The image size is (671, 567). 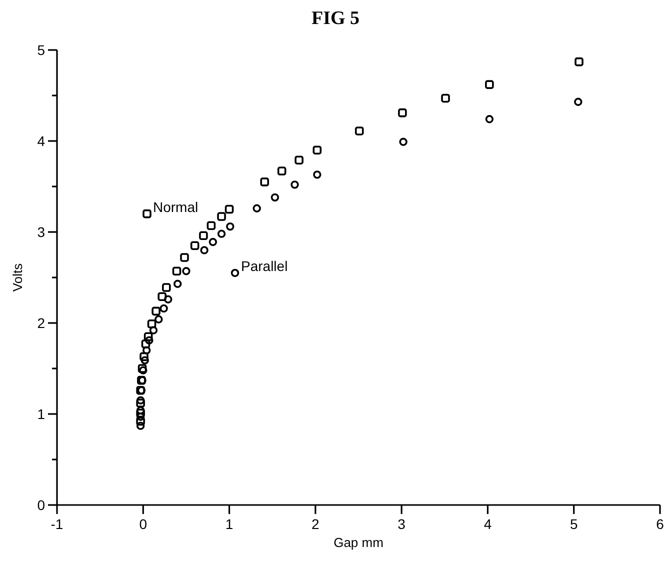 What do you see at coordinates (316, 524) in the screenshot?
I see `x-tick-label: 2` at bounding box center [316, 524].